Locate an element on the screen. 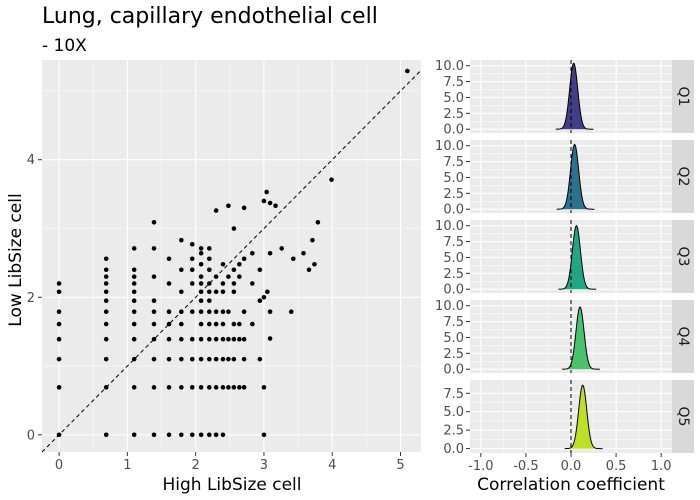 The image size is (700, 500). density-fill-Q4 is located at coordinates (580, 338).